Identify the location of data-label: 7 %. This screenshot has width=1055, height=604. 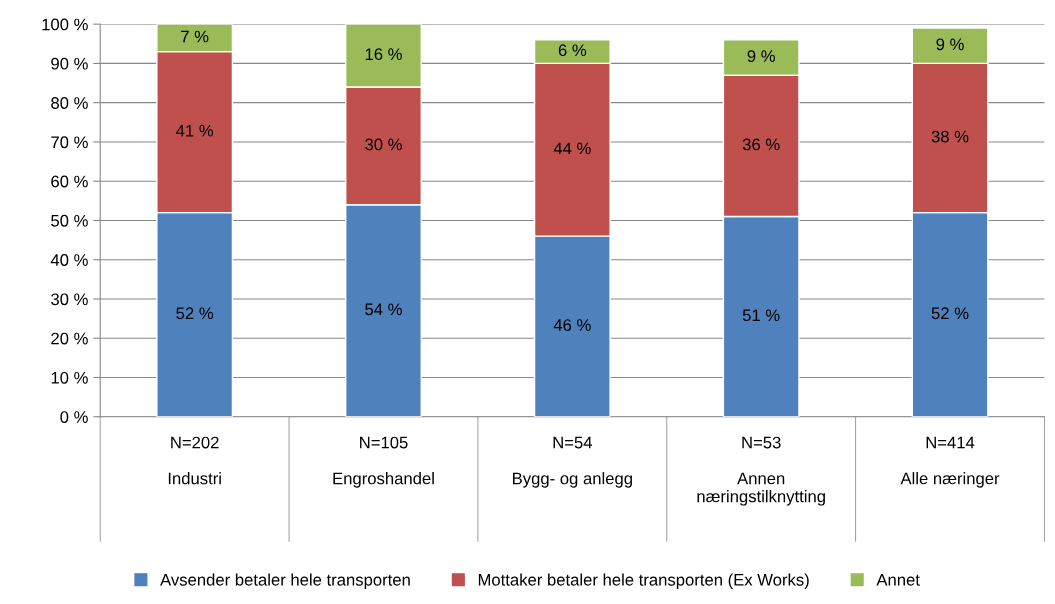
(195, 36).